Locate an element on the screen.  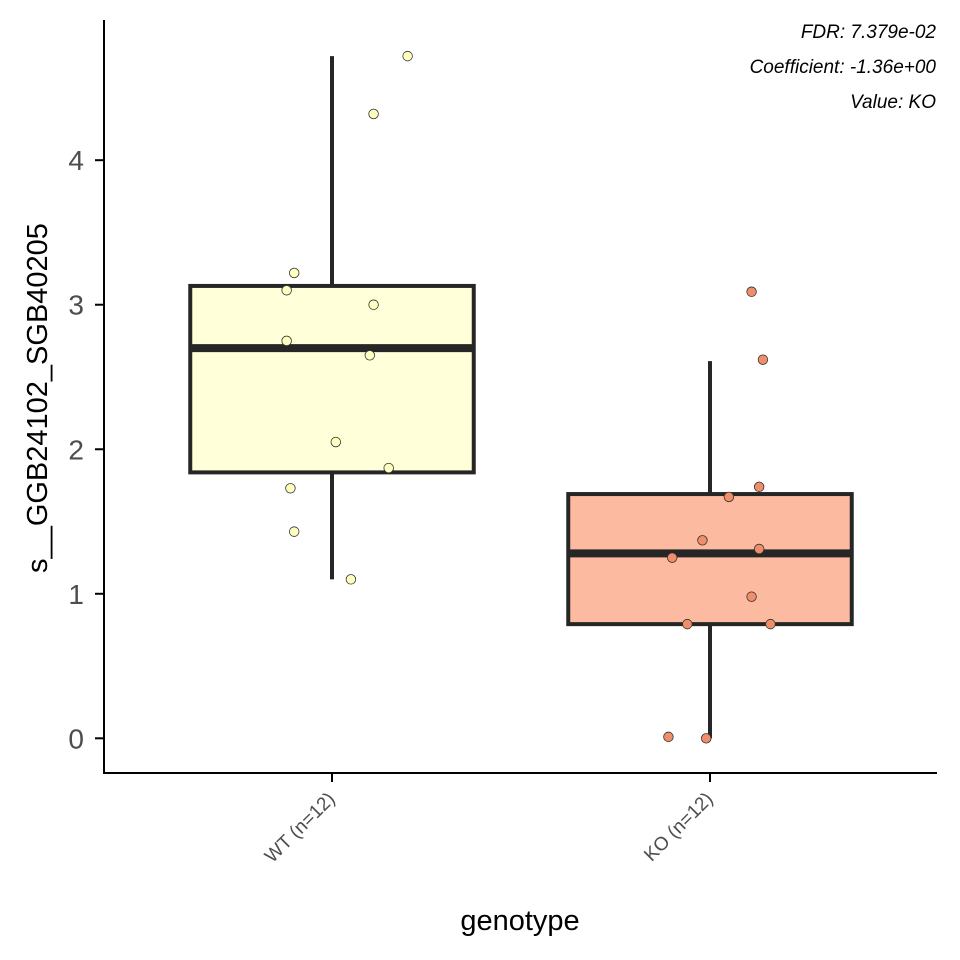
box-group-ko is located at coordinates (710, 550).